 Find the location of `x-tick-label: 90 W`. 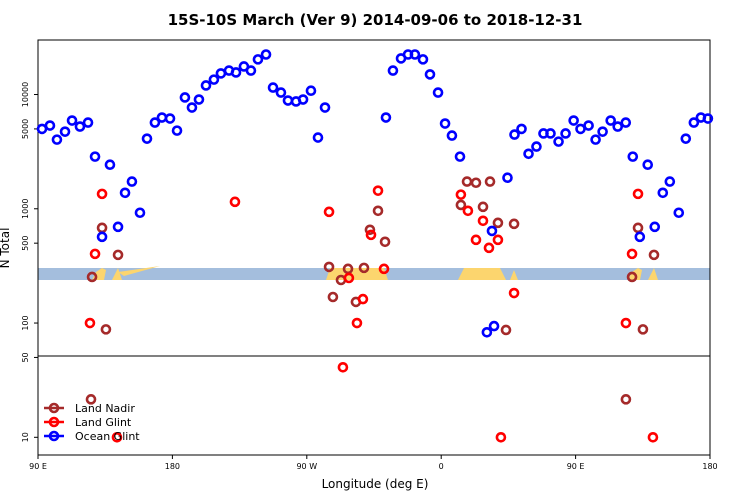

x-tick-label: 90 W is located at coordinates (306, 466).